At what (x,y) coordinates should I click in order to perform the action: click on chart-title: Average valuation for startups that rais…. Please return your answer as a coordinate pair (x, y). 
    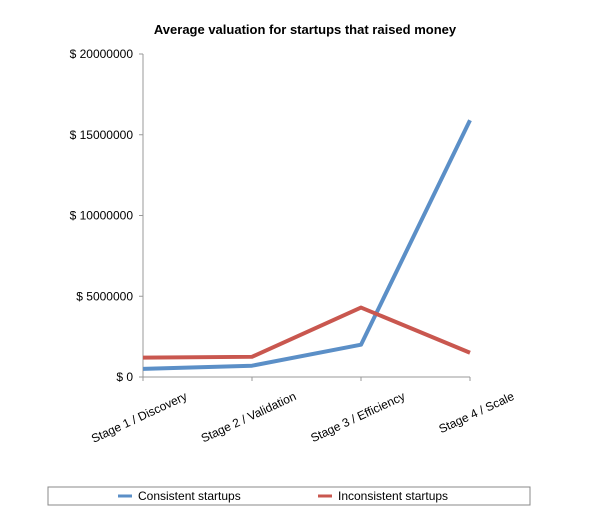
    Looking at the image, I should click on (305, 29).